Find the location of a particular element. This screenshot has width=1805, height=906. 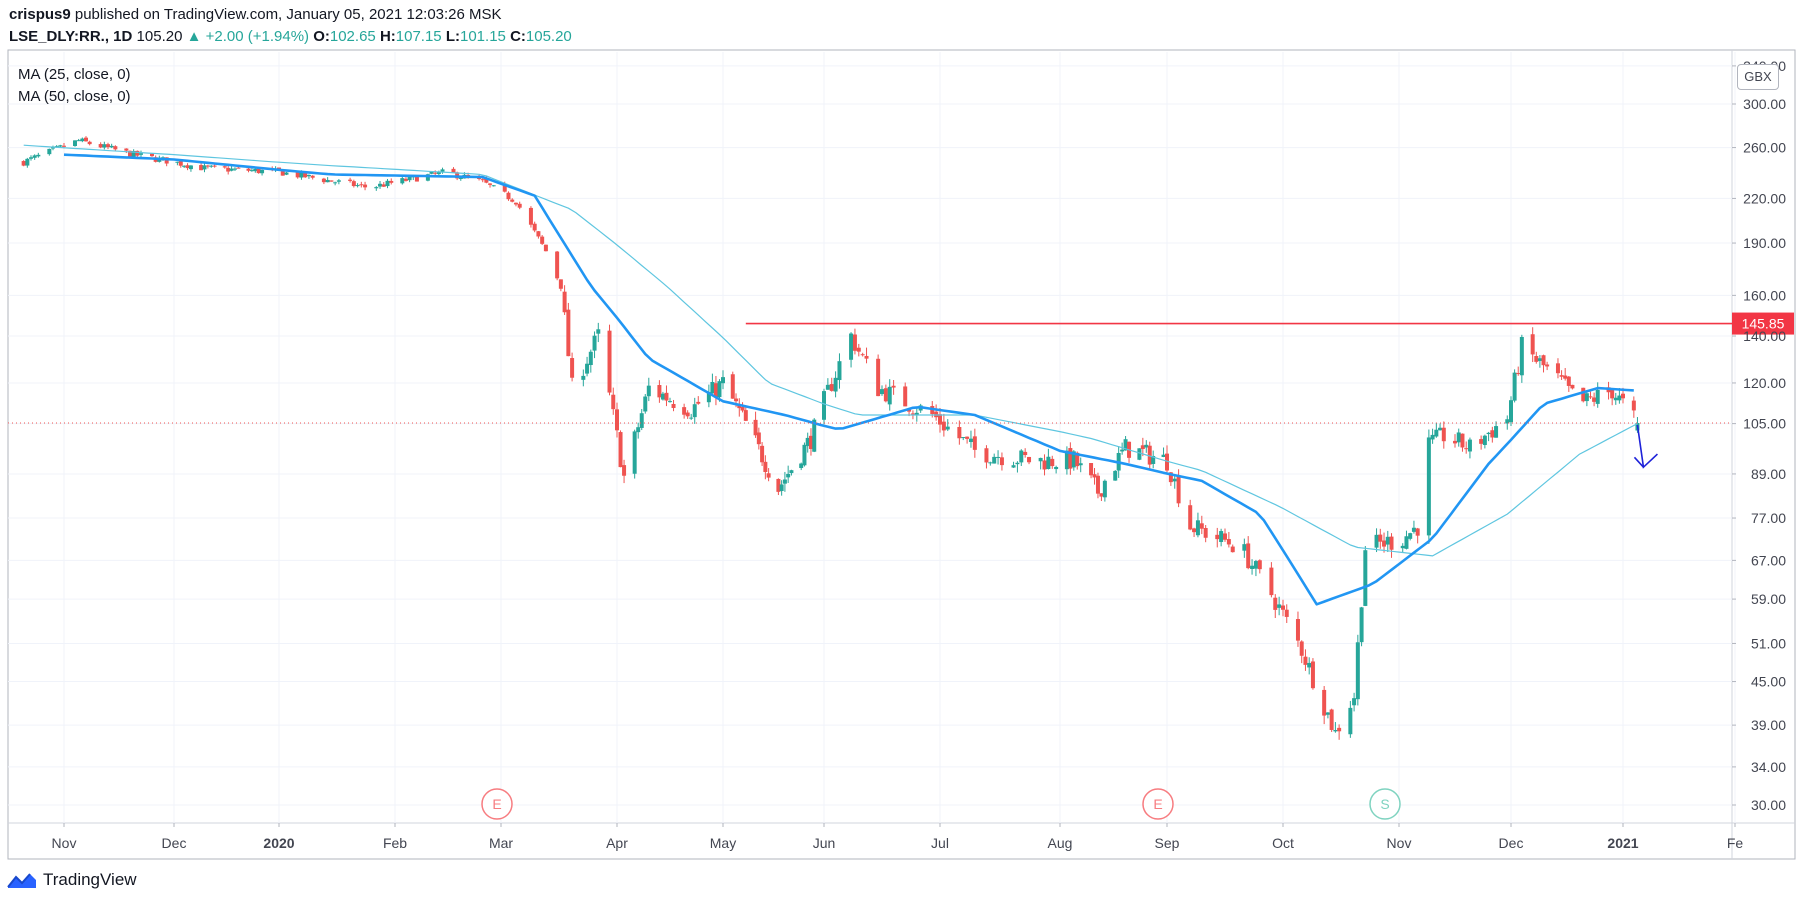

author: crispus9 is located at coordinates (40, 14).